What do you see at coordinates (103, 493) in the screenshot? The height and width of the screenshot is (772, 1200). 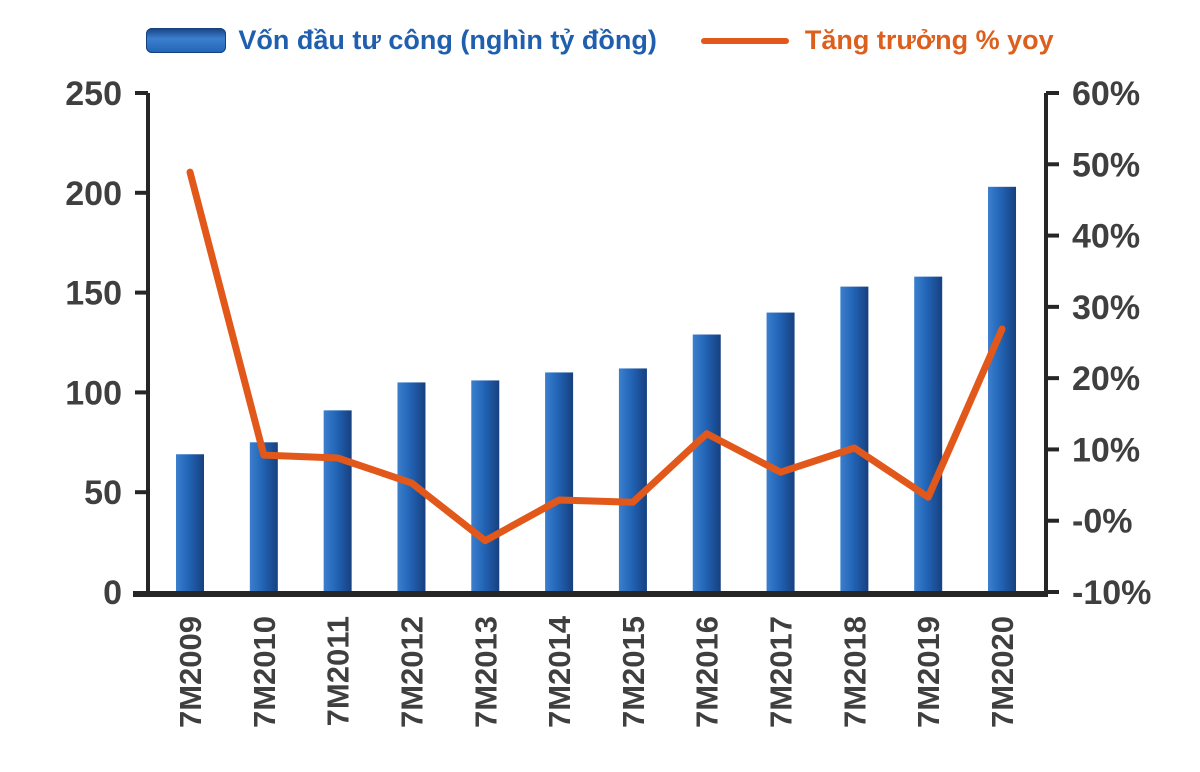 I see `left-axis-tick-label: 50` at bounding box center [103, 493].